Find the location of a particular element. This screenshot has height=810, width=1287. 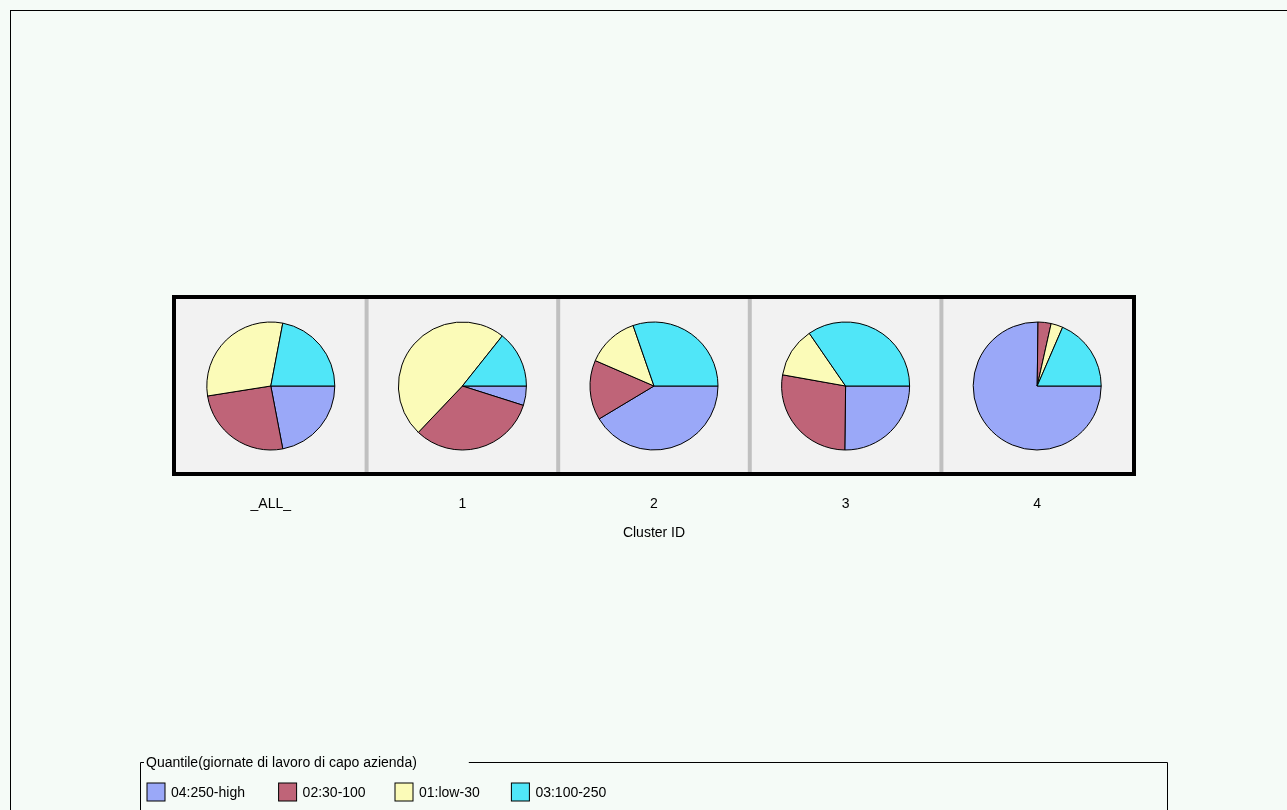

legend-label: 01:low-30 is located at coordinates (449, 792).